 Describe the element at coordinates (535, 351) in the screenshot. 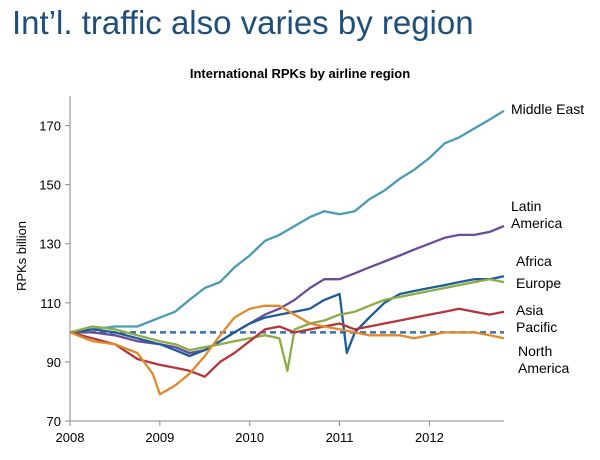

I see `series-label-north-america: North` at that location.